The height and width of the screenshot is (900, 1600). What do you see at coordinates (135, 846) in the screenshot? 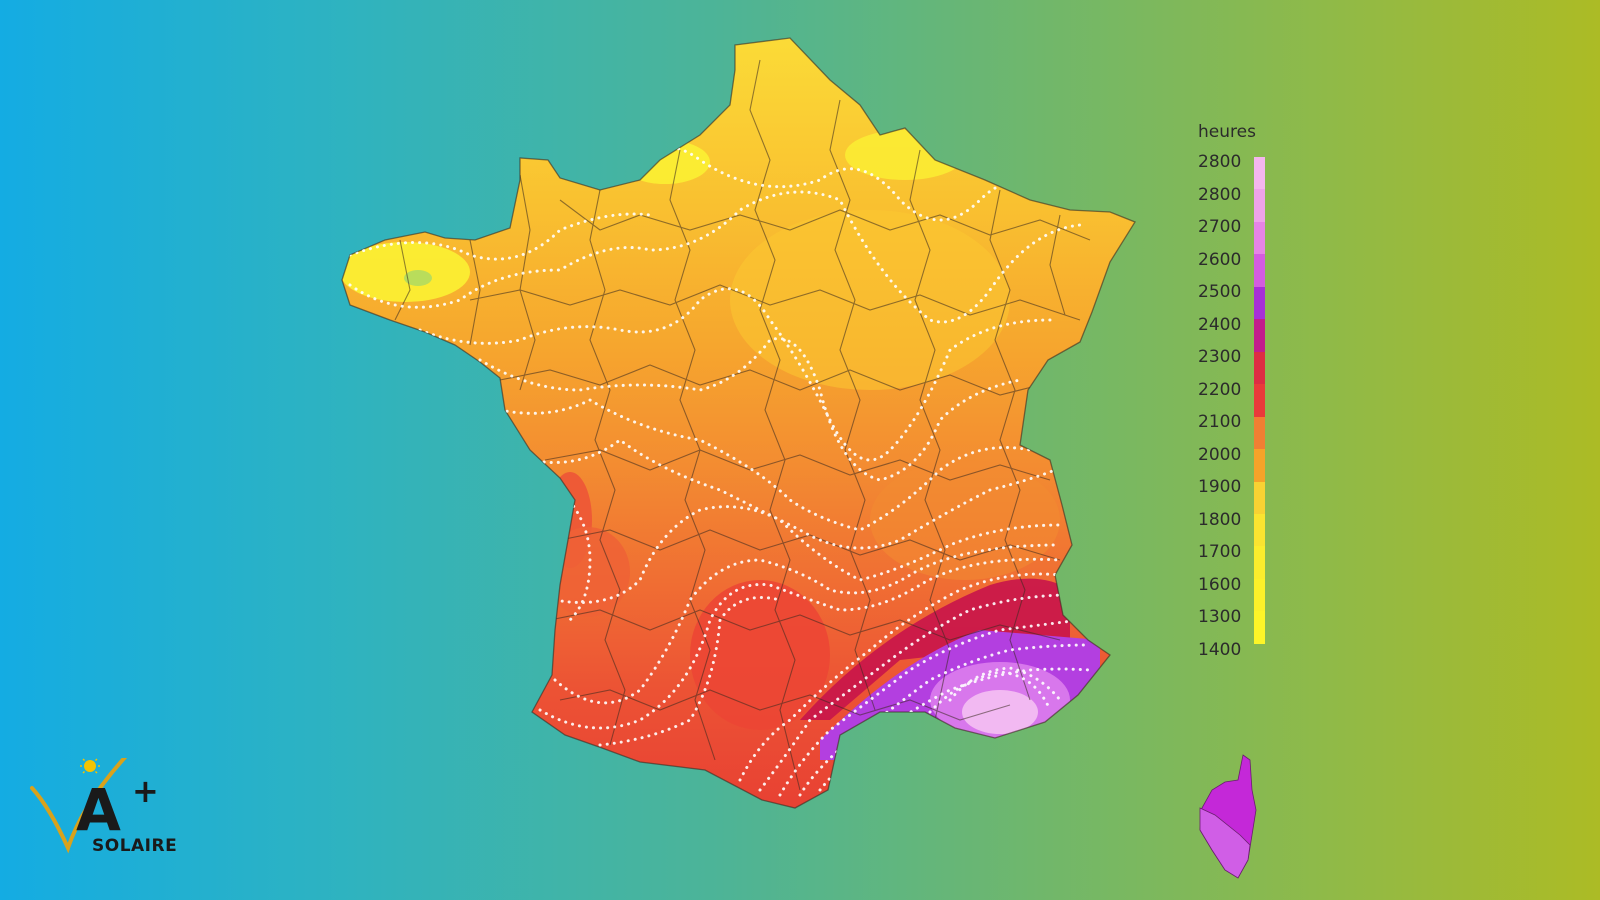
I see `logo-subtitle: SOLAIRE` at bounding box center [135, 846].